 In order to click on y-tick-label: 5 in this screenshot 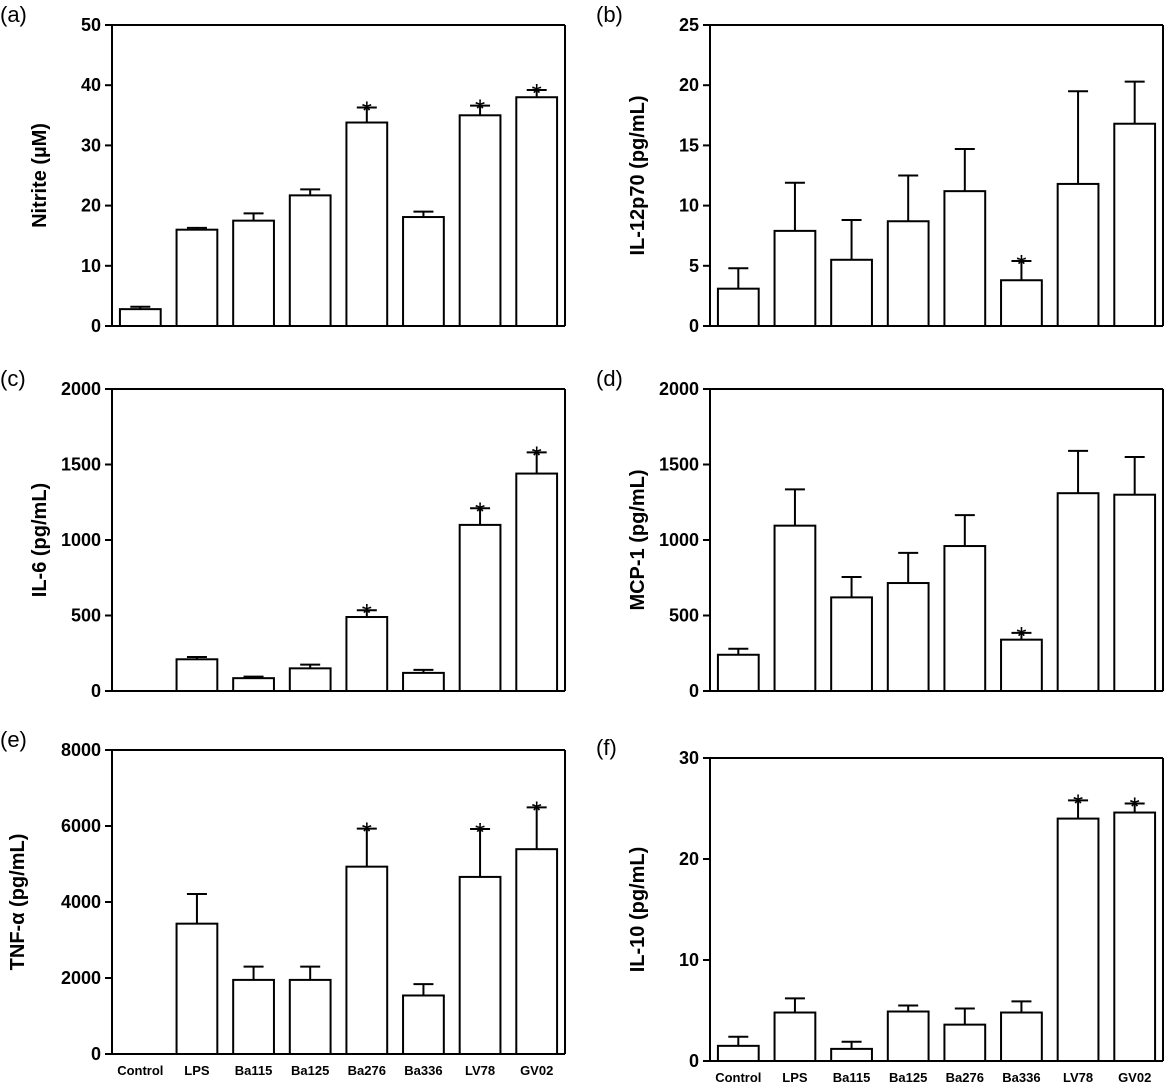, I will do `click(694, 266)`.